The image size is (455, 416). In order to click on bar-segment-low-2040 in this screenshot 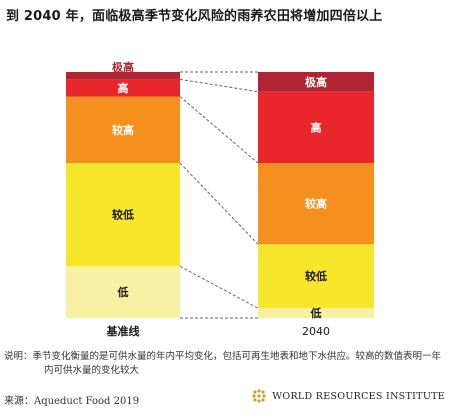, I will do `click(316, 313)`.